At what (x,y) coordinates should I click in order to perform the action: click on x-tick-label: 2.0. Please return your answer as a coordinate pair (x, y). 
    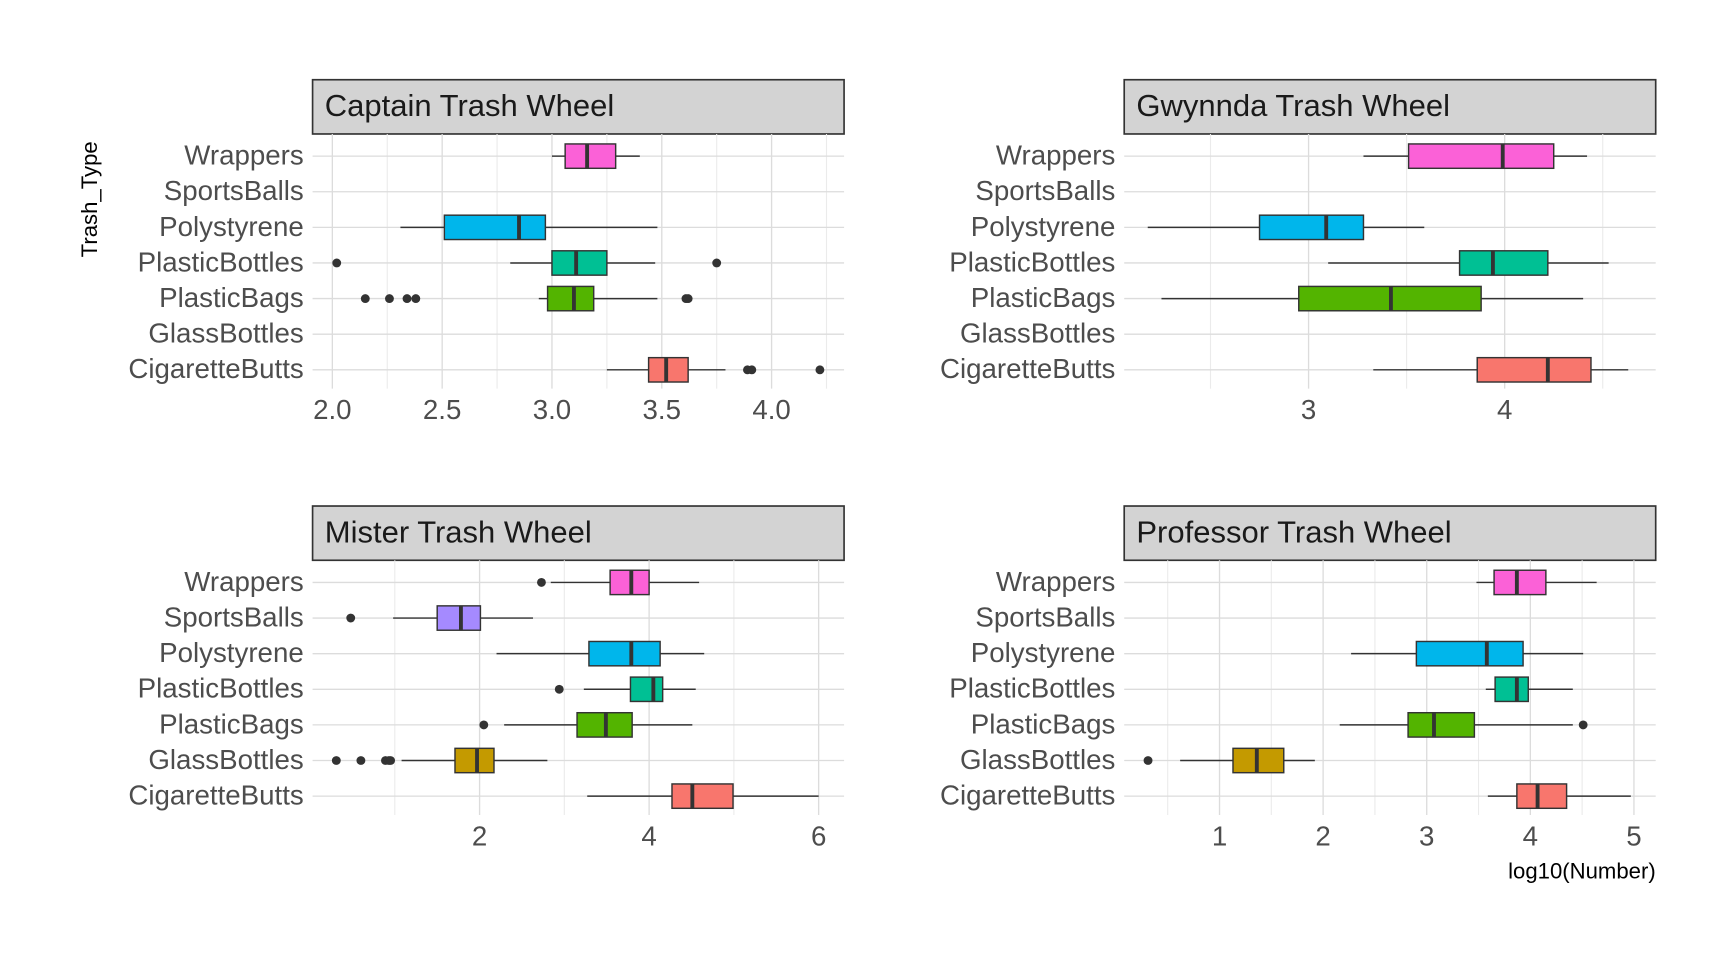
    Looking at the image, I should click on (332, 409).